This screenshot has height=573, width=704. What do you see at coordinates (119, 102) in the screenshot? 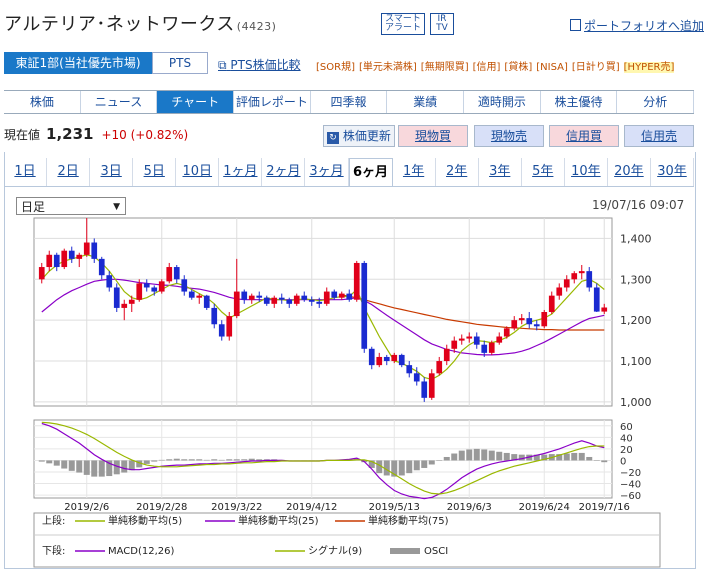
I see `tab-news: ニュース` at bounding box center [119, 102].